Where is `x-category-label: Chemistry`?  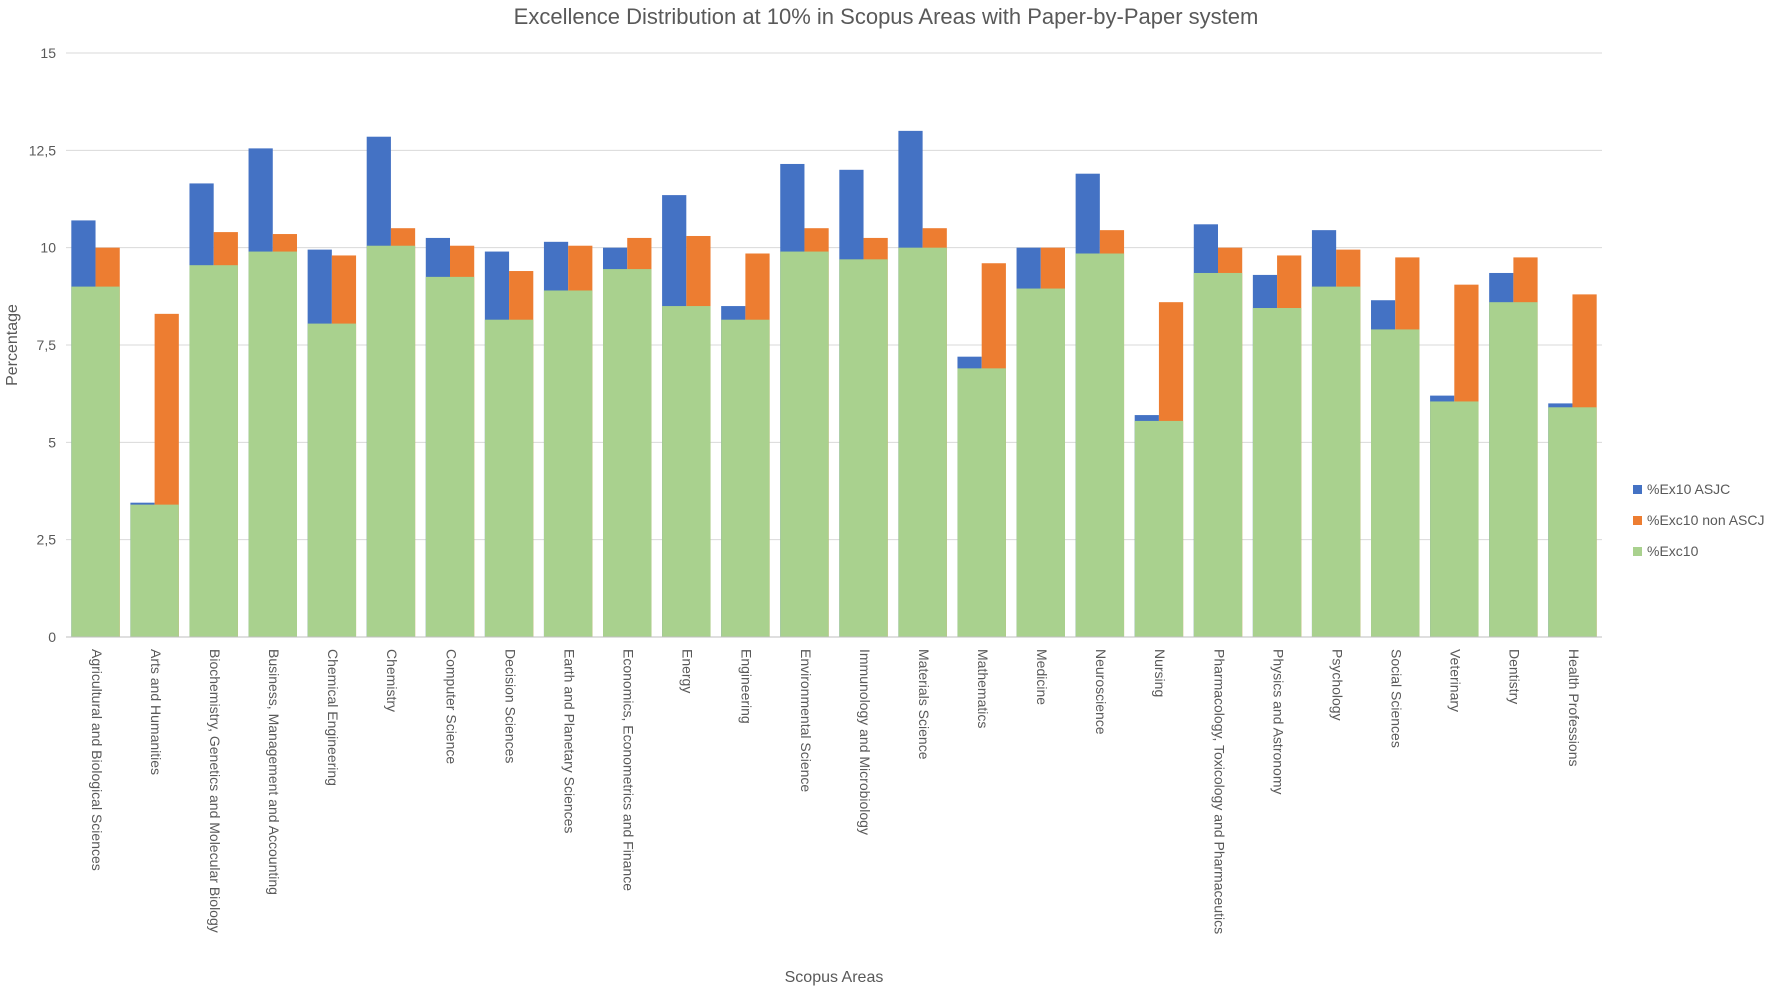
x-category-label: Chemistry is located at coordinates (392, 680).